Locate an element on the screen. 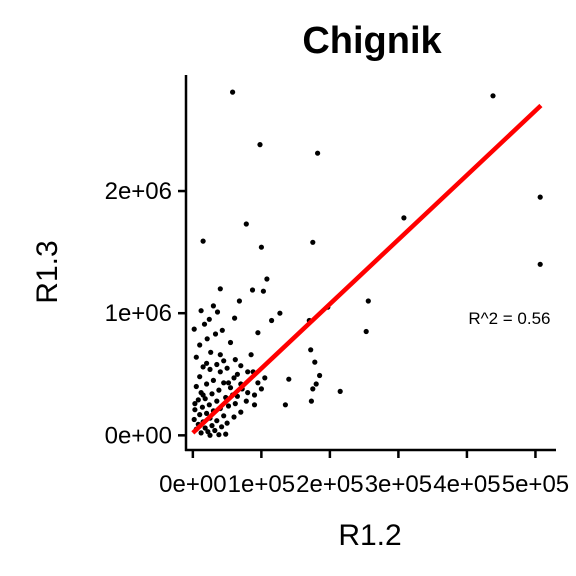  y-tick-label: 2e+06 is located at coordinates (138, 191).